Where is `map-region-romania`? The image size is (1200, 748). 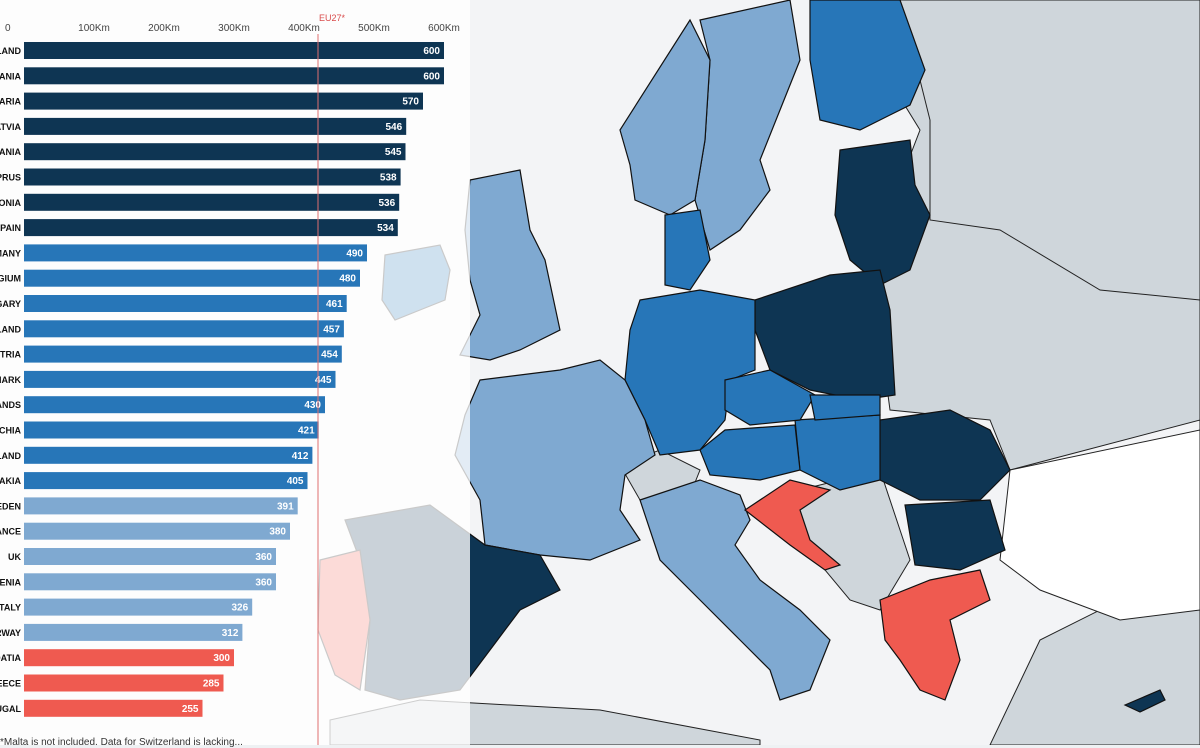 map-region-romania is located at coordinates (945, 455).